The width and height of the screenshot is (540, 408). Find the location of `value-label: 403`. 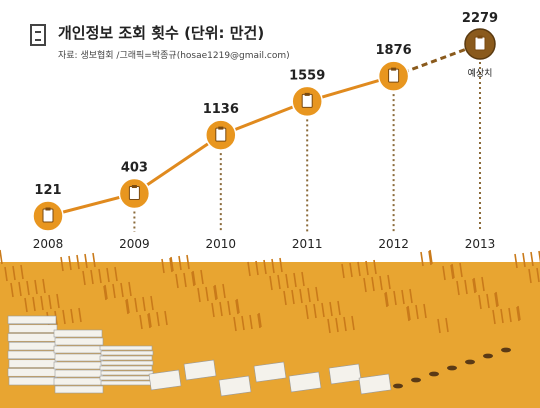

value-label: 403 is located at coordinates (134, 168).